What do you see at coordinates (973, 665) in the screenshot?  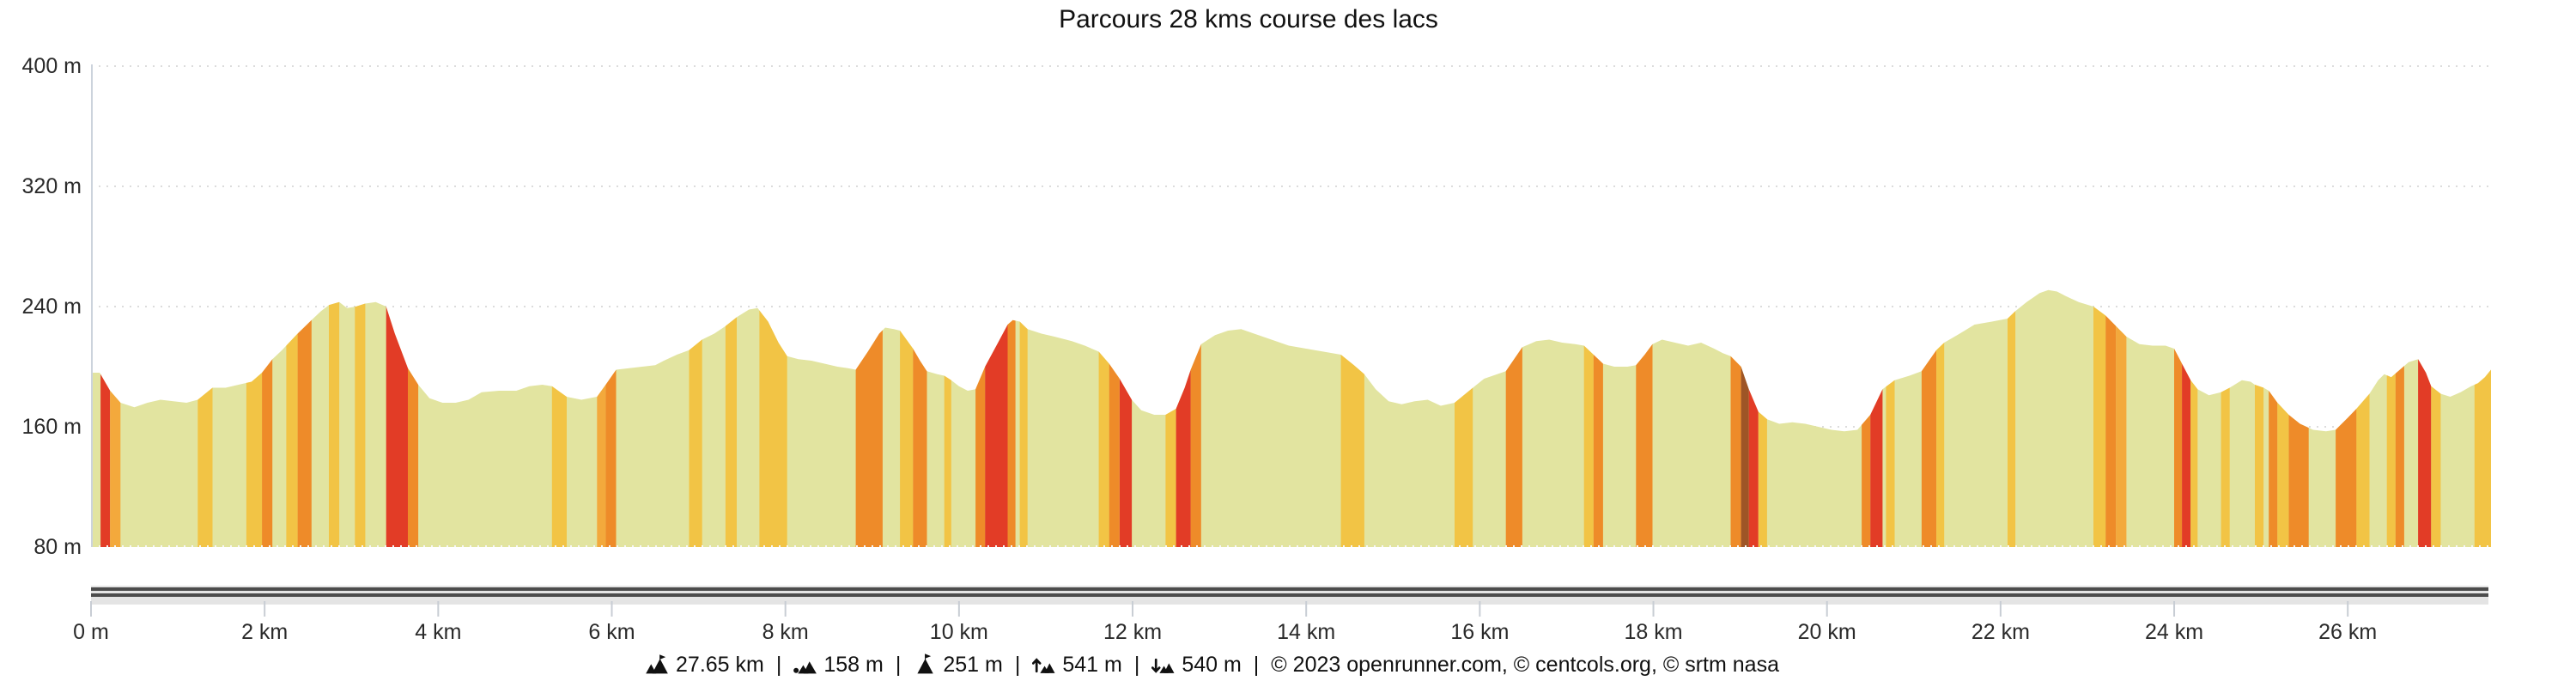 I see `route-stat-value: 251 m` at bounding box center [973, 665].